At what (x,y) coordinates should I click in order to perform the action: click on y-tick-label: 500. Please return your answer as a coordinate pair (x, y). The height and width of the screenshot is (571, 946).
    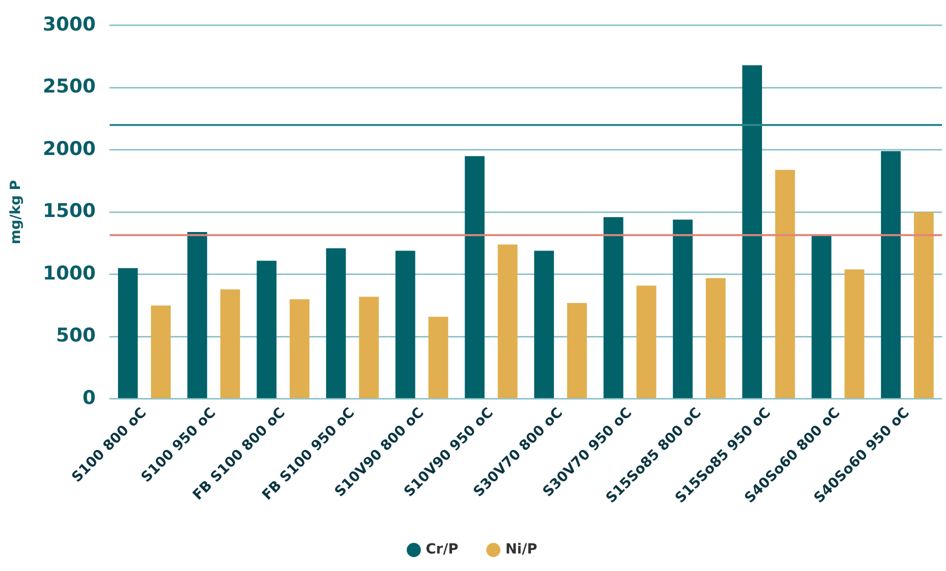
    Looking at the image, I should click on (76, 335).